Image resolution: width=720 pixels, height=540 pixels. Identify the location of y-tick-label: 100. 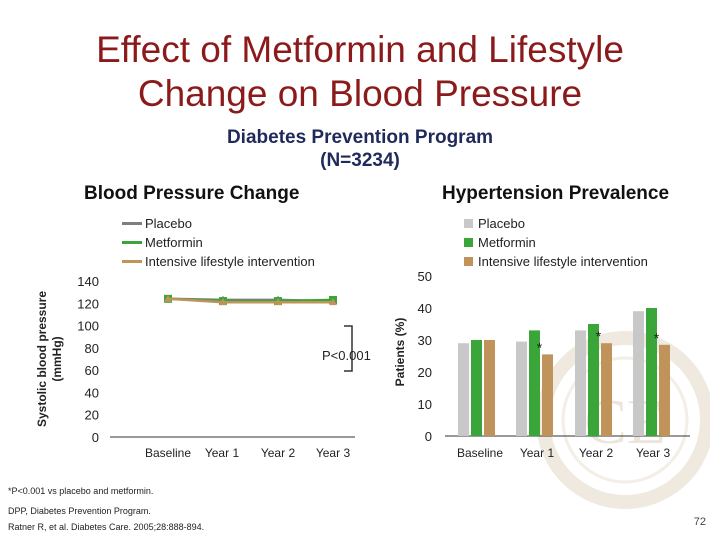
(88, 326).